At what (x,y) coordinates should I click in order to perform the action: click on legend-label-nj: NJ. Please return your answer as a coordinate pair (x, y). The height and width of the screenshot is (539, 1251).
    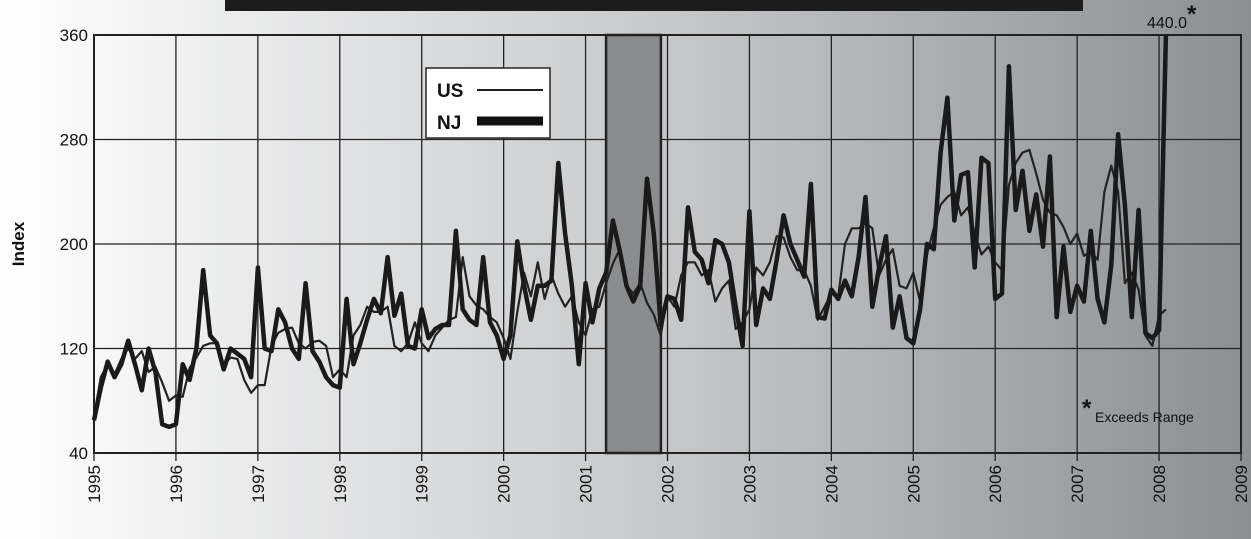
    Looking at the image, I should click on (449, 123).